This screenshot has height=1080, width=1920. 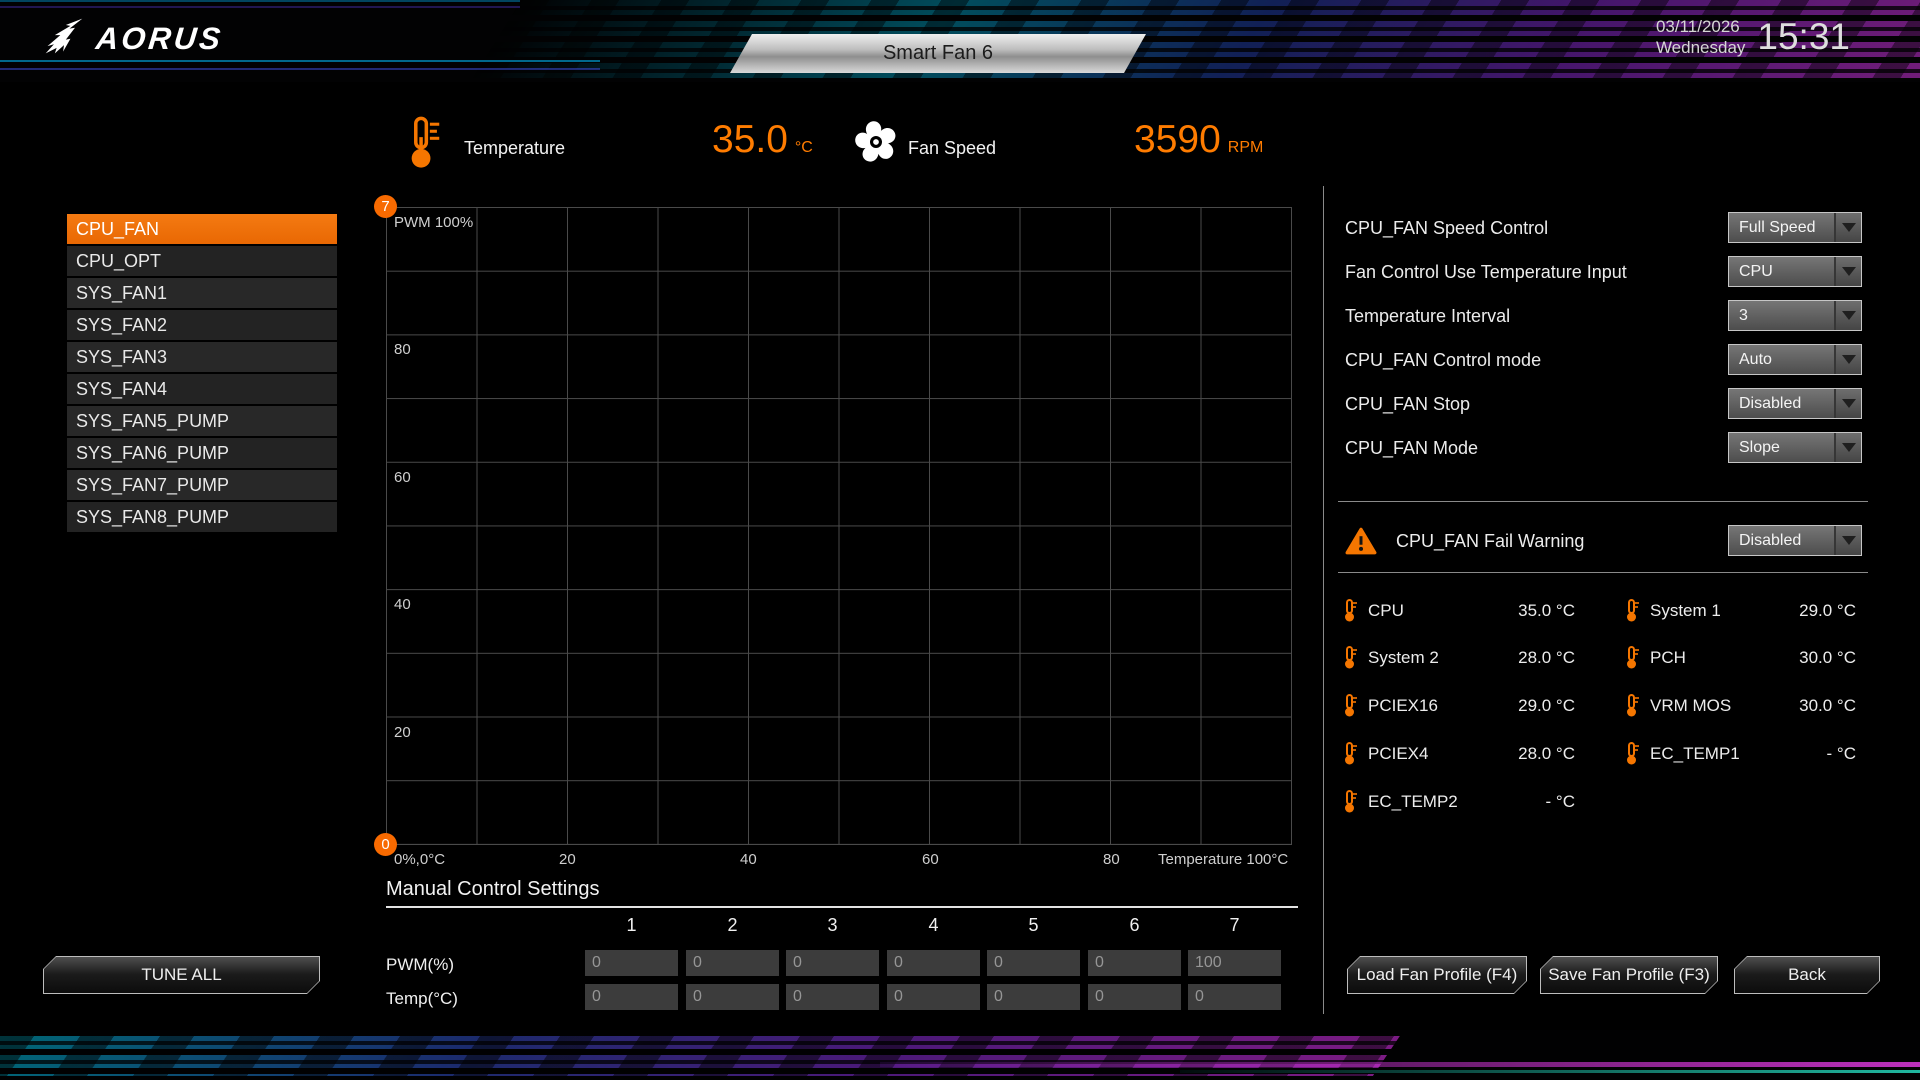 What do you see at coordinates (515, 148) in the screenshot?
I see `temperature-label: Temperature` at bounding box center [515, 148].